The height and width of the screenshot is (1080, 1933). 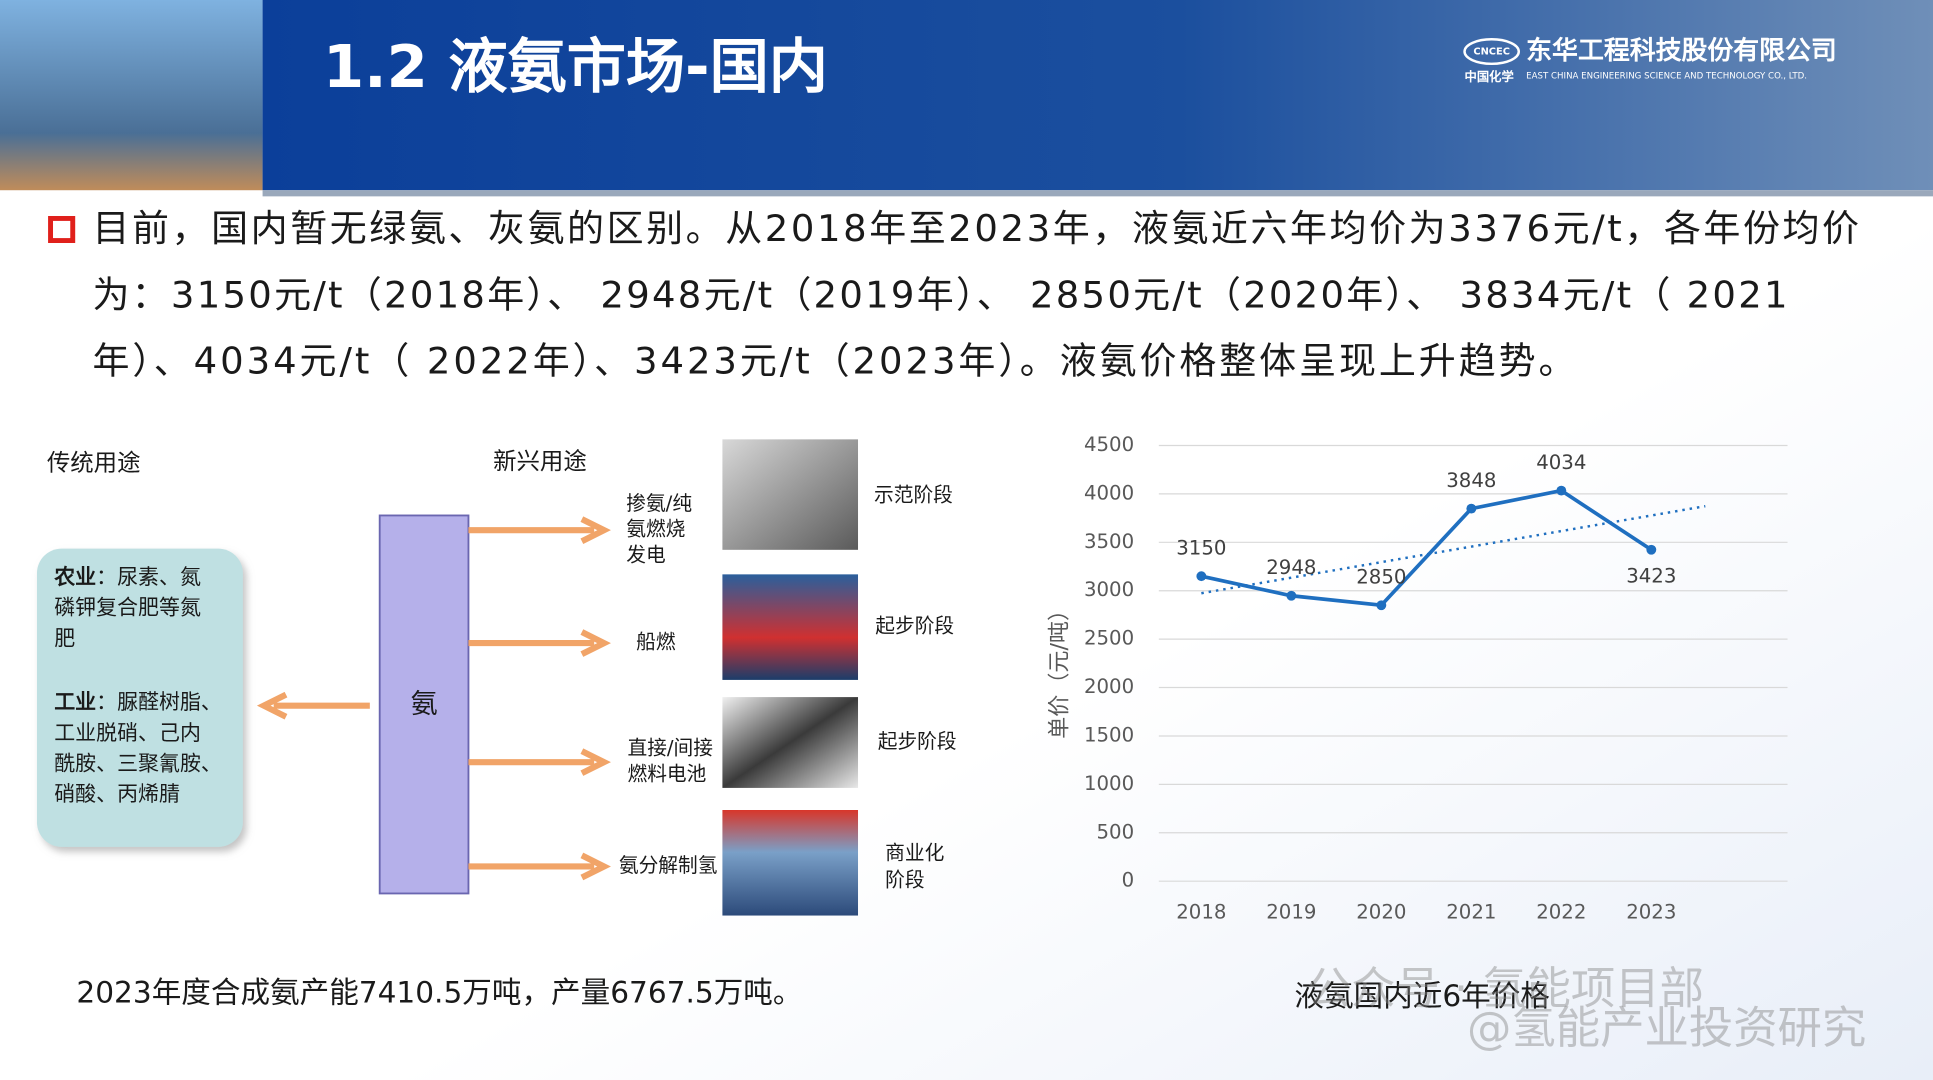 I want to click on y-tick-label: 3500, so click(x=1109, y=541).